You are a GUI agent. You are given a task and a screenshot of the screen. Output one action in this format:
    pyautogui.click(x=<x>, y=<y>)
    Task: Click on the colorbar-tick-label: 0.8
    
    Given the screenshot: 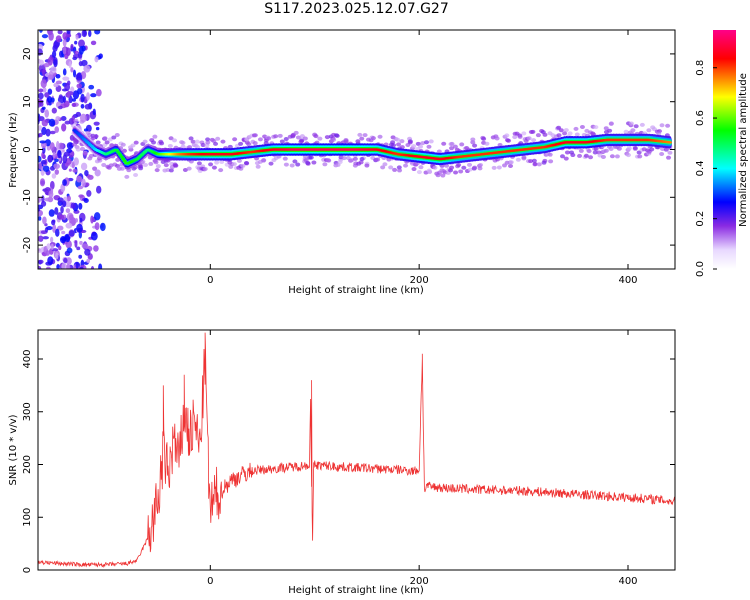 What is the action you would take?
    pyautogui.click(x=700, y=68)
    